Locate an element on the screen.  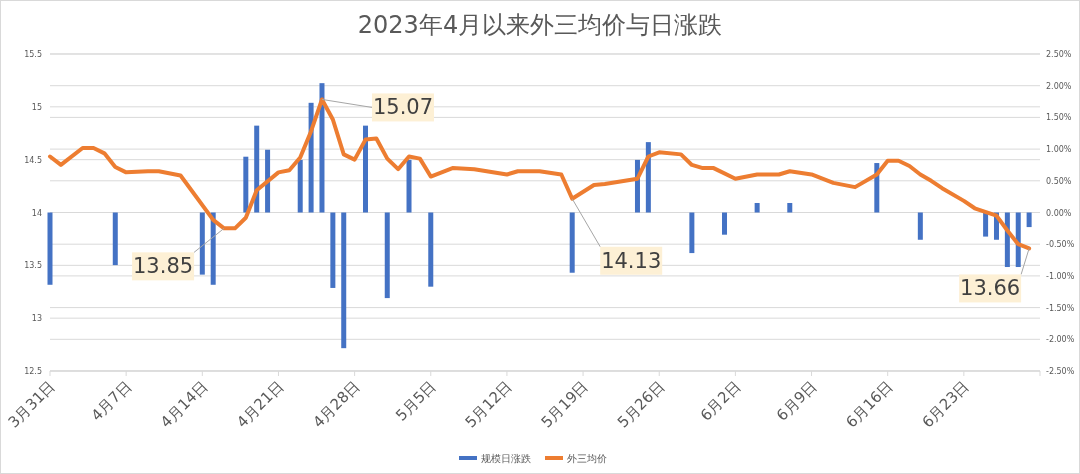
x-tick-label: 5月19日 is located at coordinates (564, 404).